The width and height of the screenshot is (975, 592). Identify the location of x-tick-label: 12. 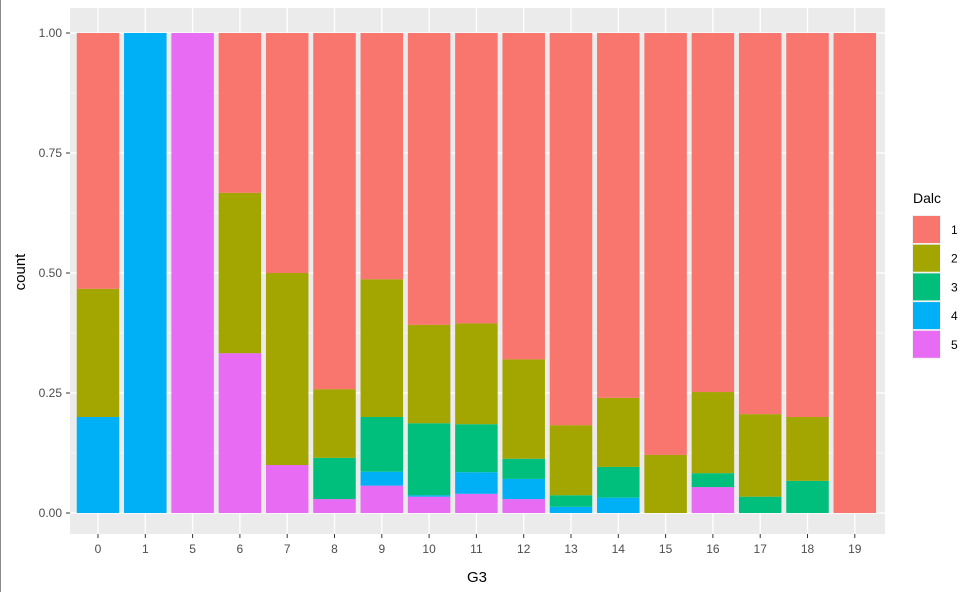
(524, 549).